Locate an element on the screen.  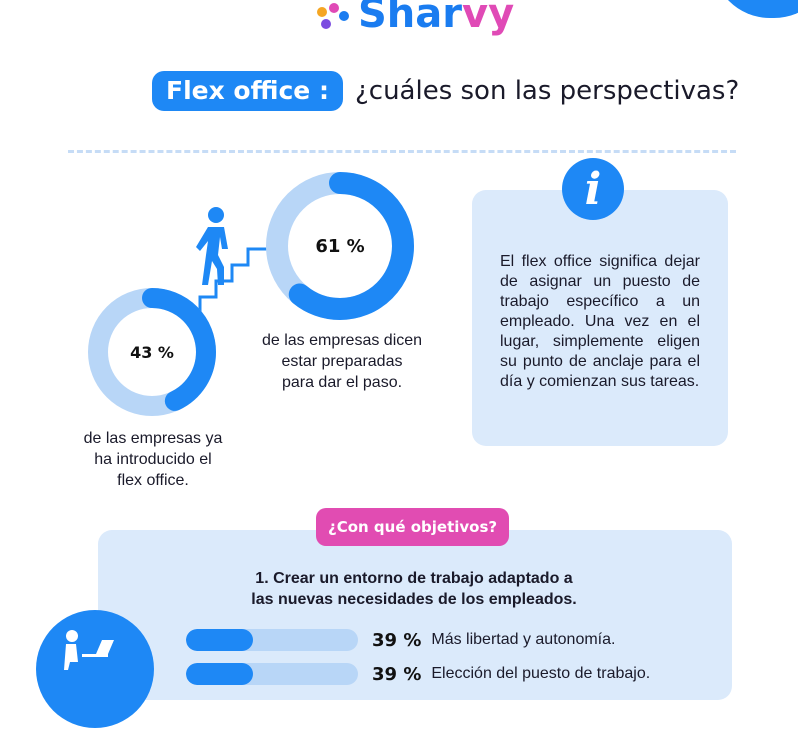
title-pill: Flex office : is located at coordinates (247, 91).